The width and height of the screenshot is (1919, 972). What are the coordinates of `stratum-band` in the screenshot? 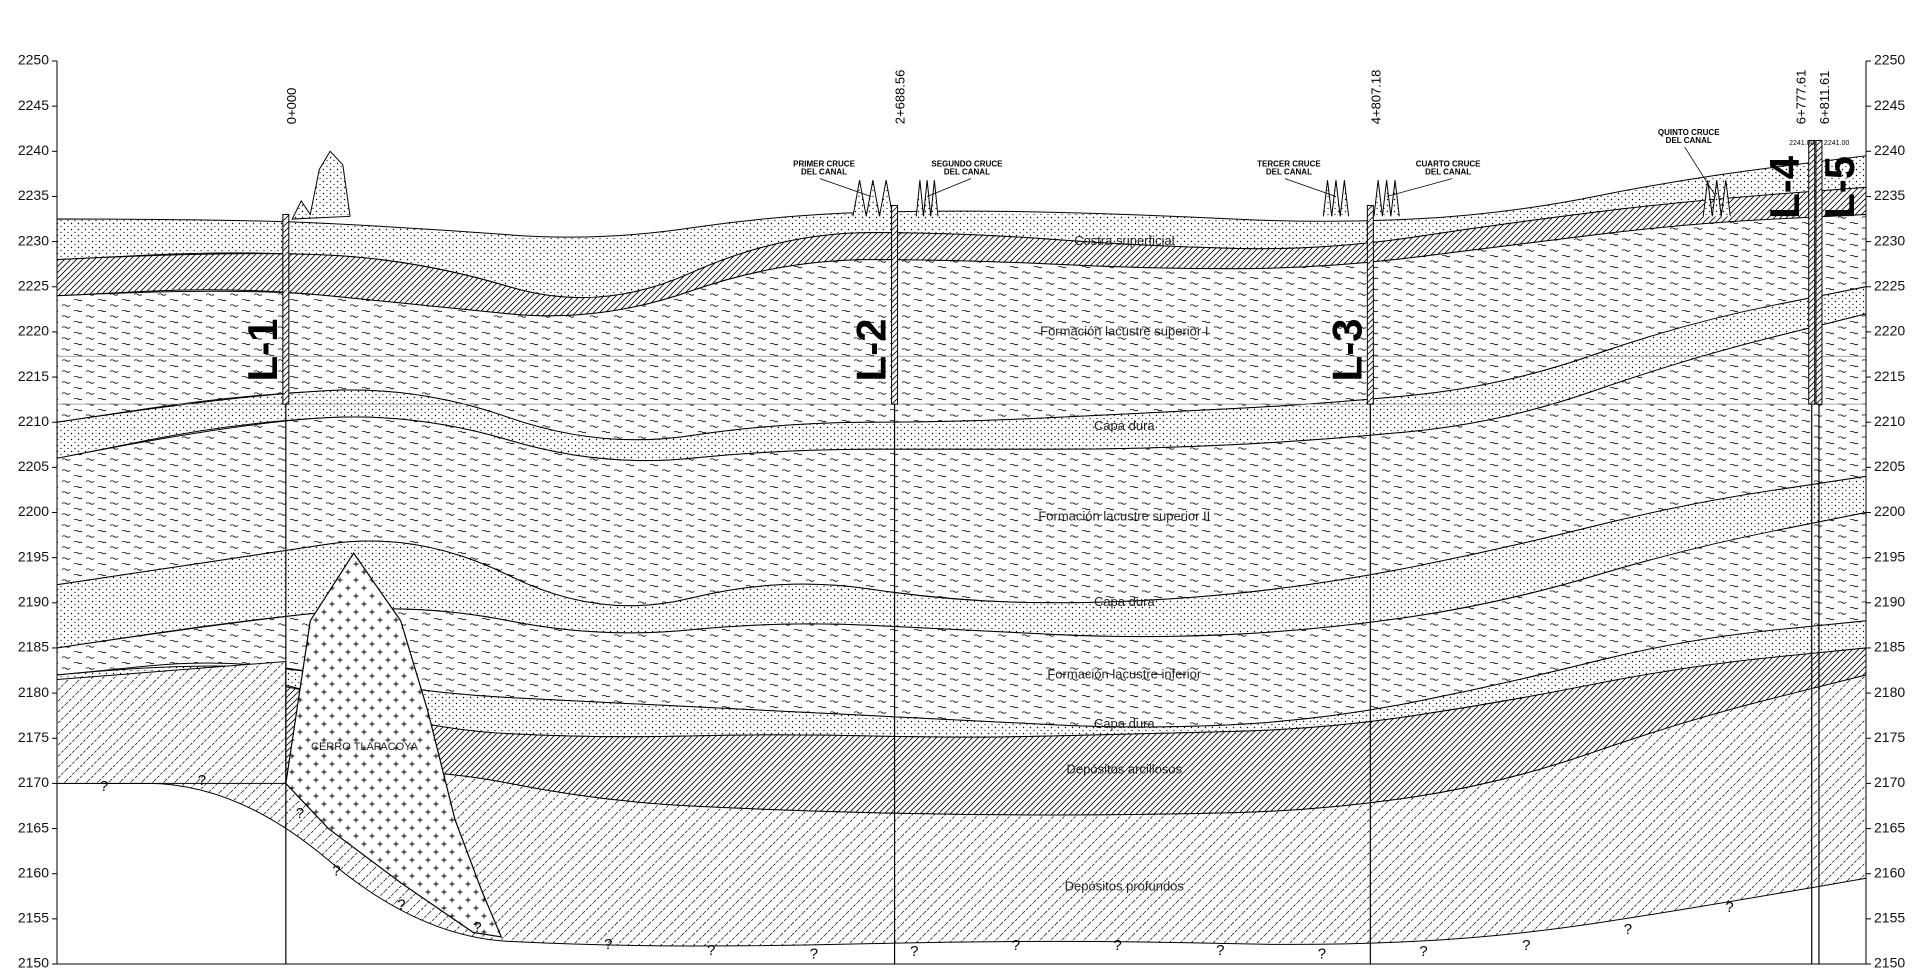 It's located at (171, 722).